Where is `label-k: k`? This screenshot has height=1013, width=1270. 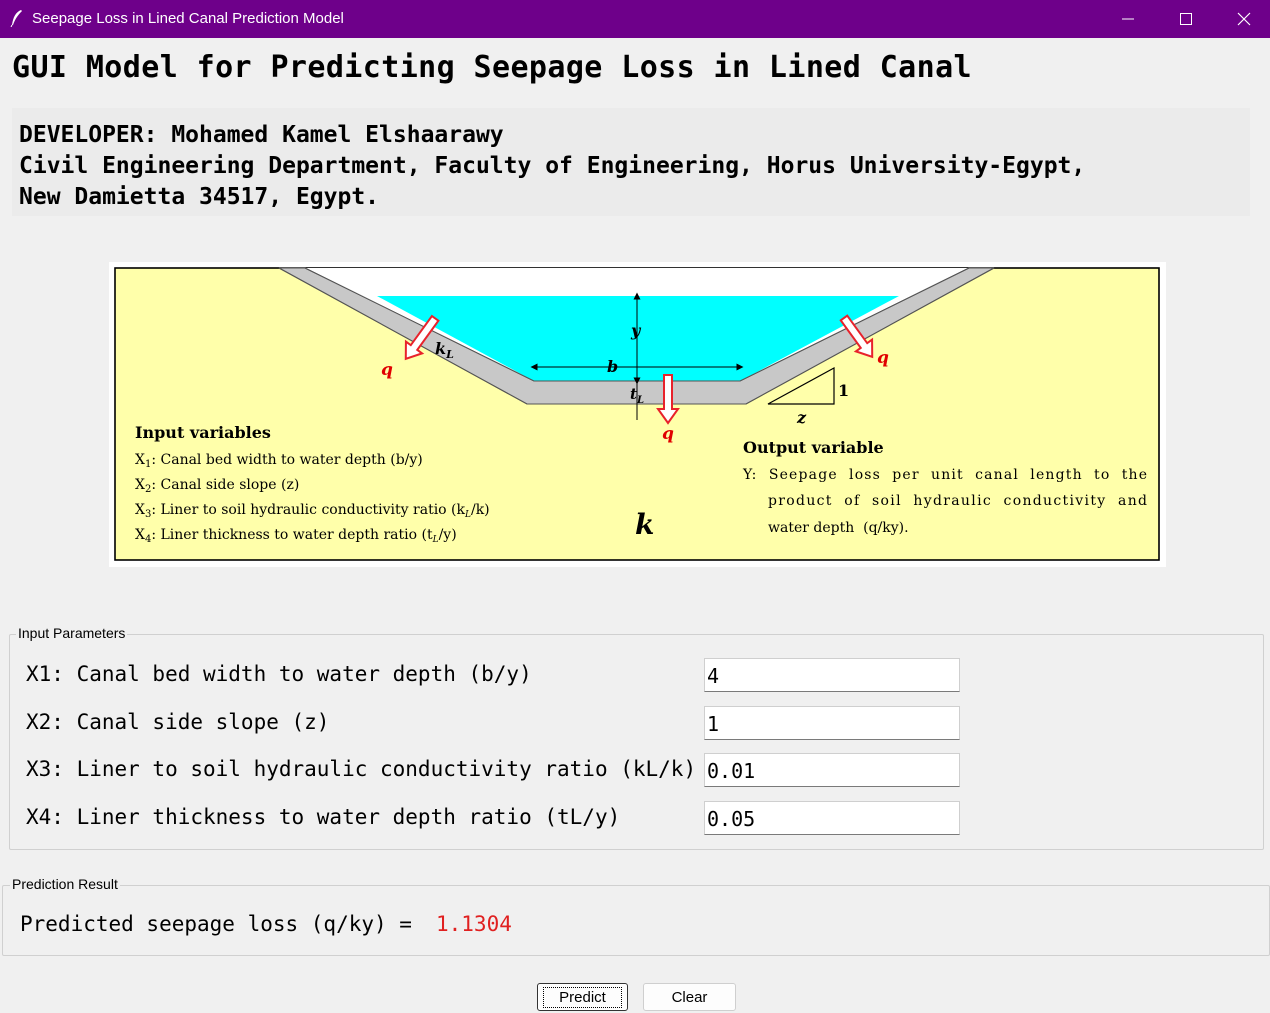 label-k: k is located at coordinates (644, 524).